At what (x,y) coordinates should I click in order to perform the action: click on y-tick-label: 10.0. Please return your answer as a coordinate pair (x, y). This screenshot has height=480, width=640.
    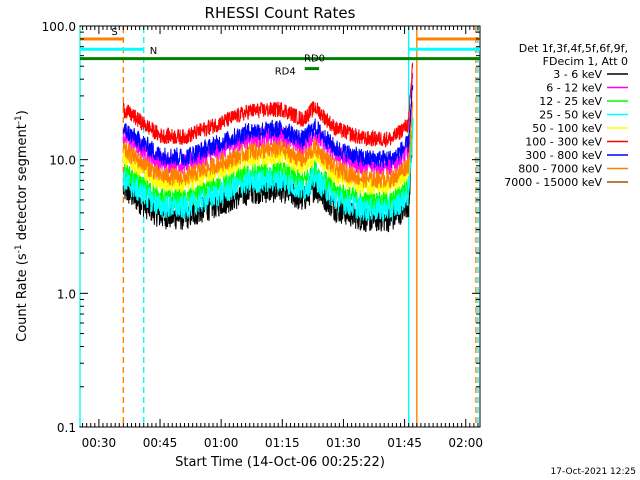
    Looking at the image, I should click on (62, 161).